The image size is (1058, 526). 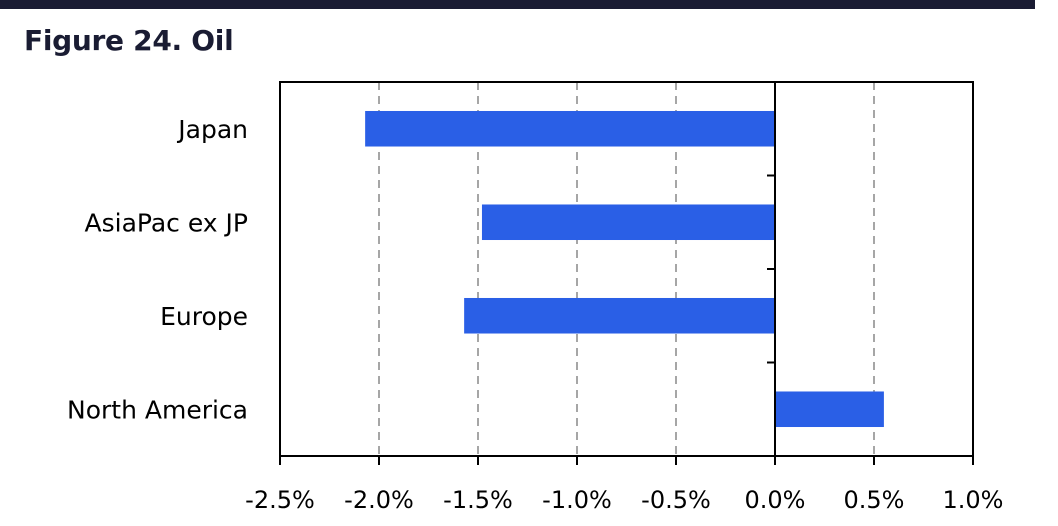 I want to click on bar-north-america, so click(x=829, y=409).